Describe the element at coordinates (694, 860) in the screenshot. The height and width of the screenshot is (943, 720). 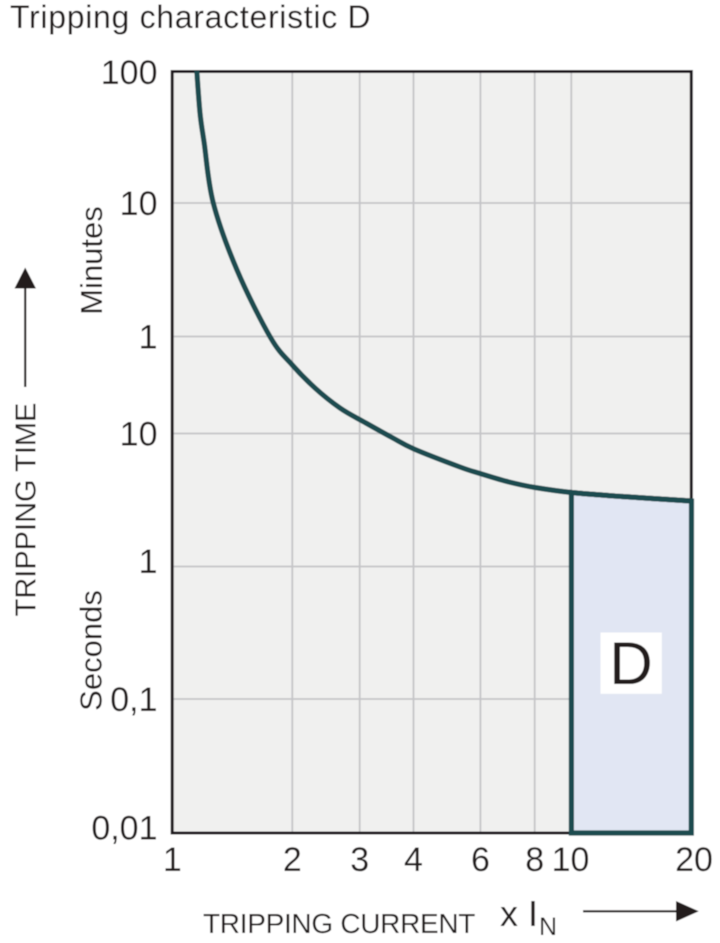
I see `svg-text: 20` at that location.